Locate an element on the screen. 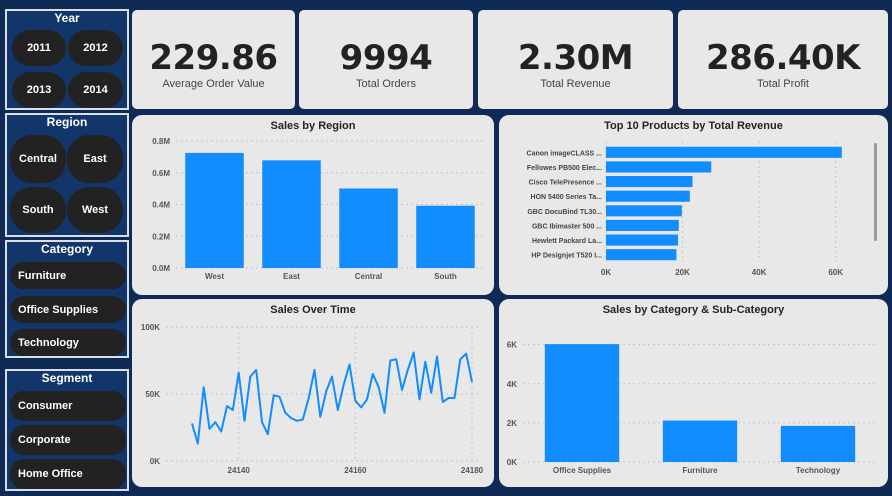 The height and width of the screenshot is (496, 892). region-option-west: West is located at coordinates (95, 210).